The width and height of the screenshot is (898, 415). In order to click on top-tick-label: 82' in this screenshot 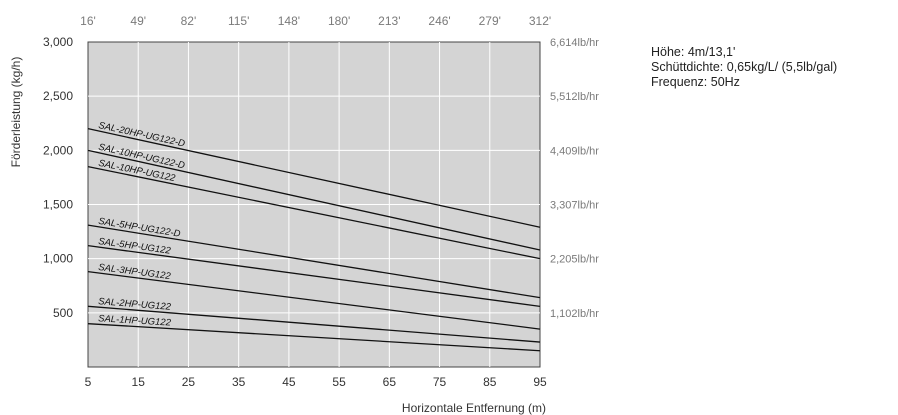, I will do `click(189, 21)`.